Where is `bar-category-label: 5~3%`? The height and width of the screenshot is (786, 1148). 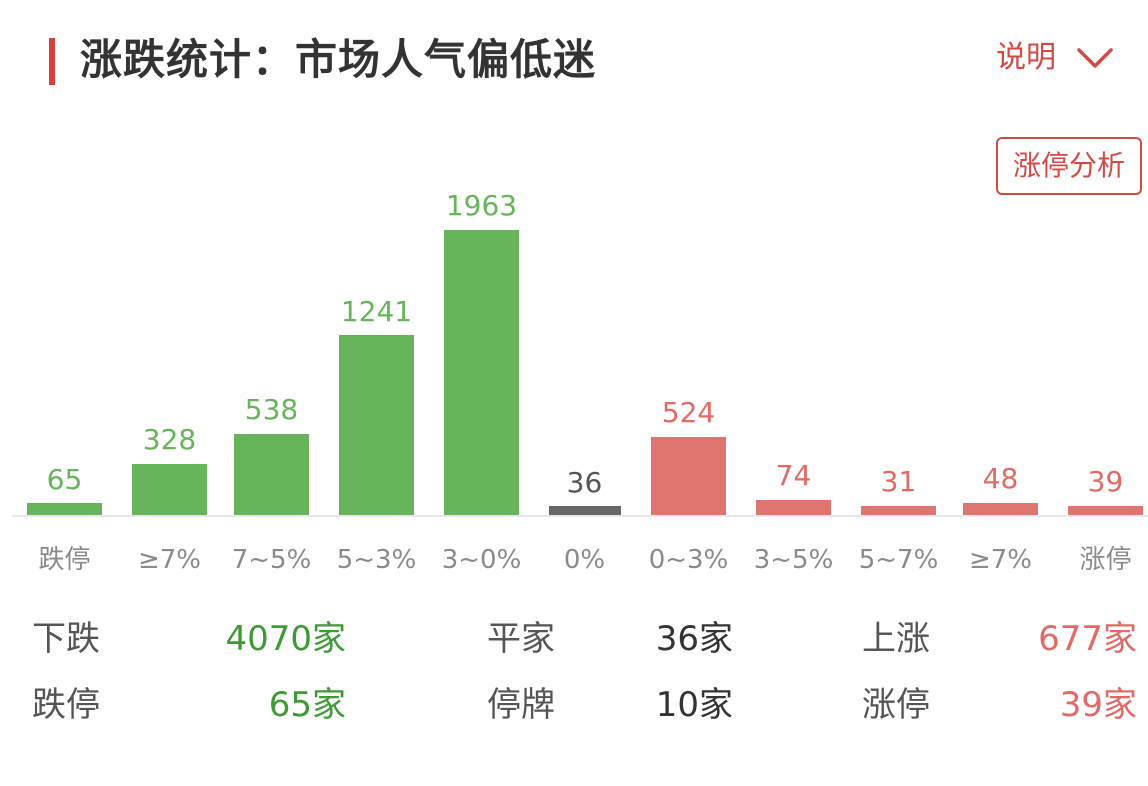 bar-category-label: 5~3% is located at coordinates (376, 560).